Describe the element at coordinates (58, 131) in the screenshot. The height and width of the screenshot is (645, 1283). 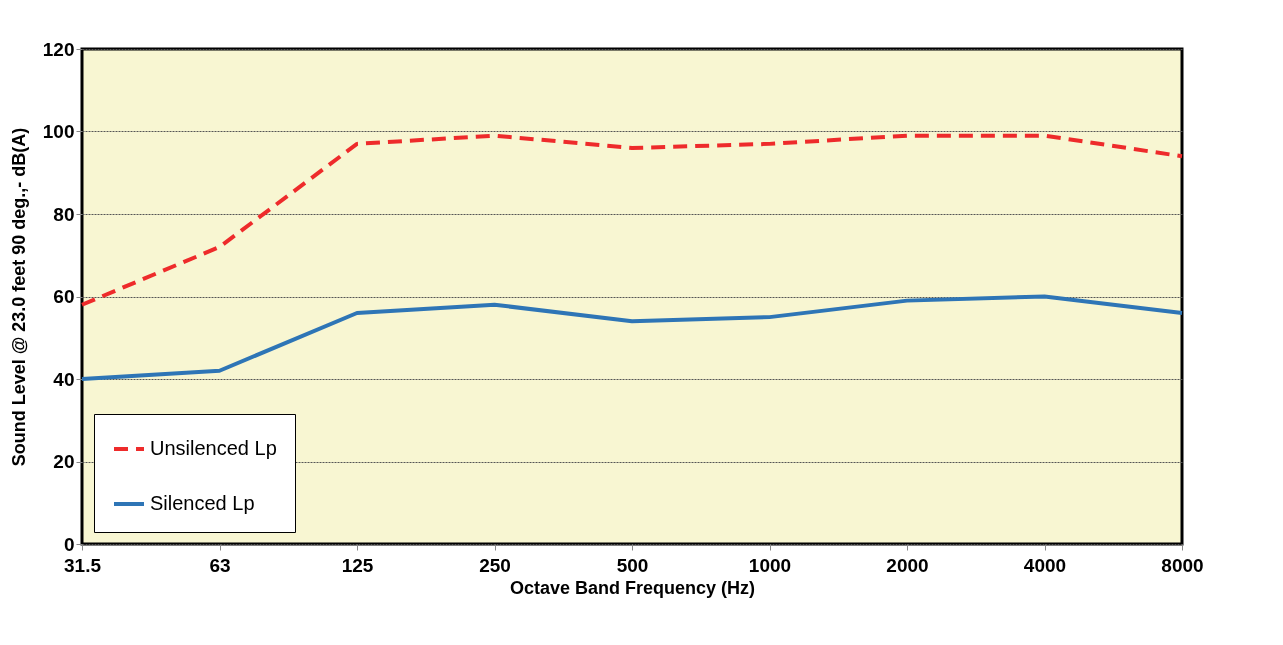
I see `y-tick-label: 100` at that location.